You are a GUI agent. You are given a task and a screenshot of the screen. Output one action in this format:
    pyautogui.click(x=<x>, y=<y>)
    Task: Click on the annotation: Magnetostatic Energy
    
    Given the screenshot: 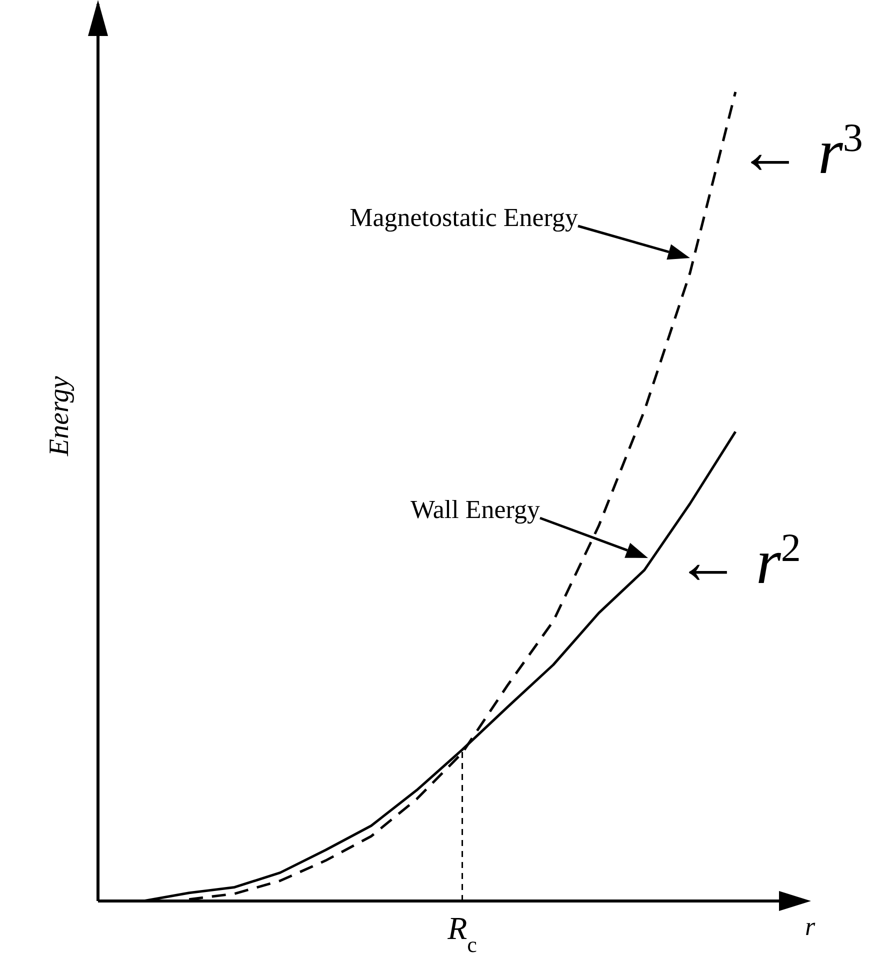 What is the action you would take?
    pyautogui.click(x=464, y=217)
    